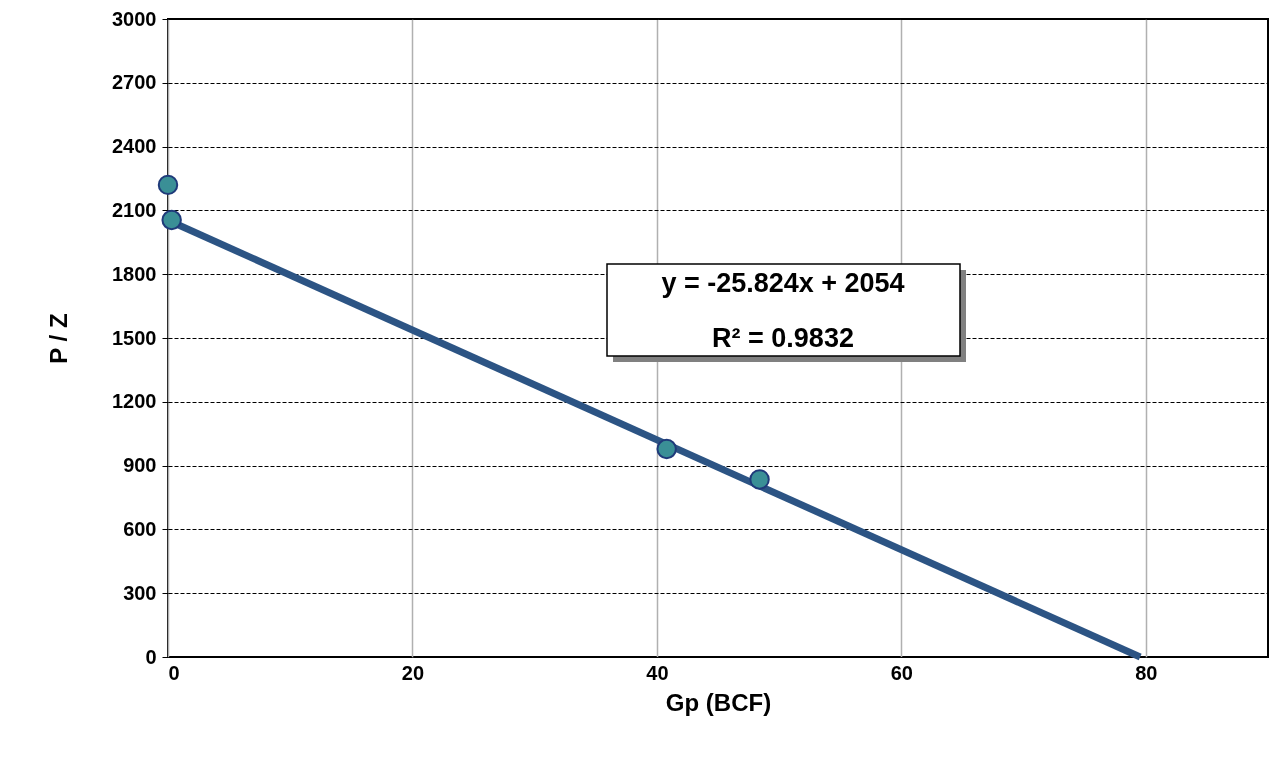  Describe the element at coordinates (140, 528) in the screenshot. I see `y-tick-label: 600` at that location.